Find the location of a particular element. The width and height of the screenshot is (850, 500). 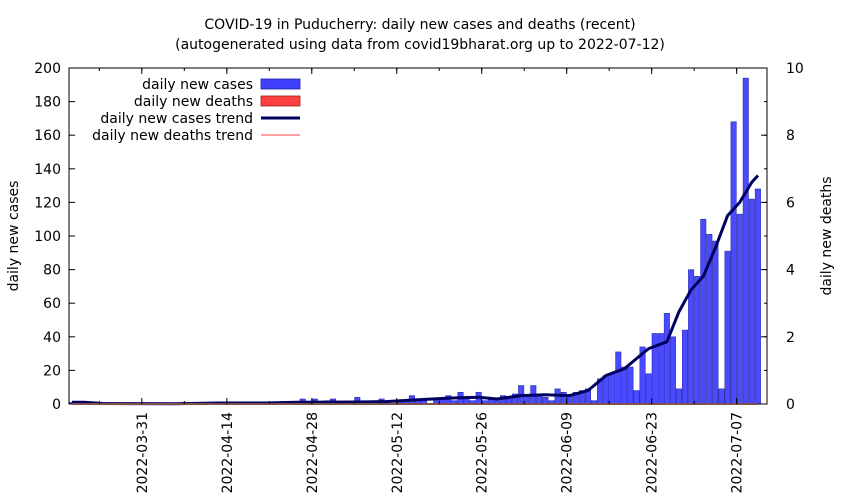

x-tick-label: 2022-06-09 is located at coordinates (568, 452).